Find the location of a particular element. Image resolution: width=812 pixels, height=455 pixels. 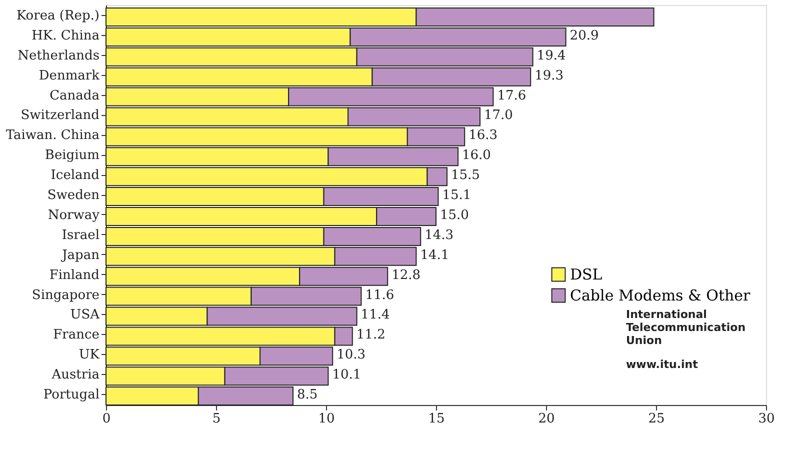

y-tick-label: Finland is located at coordinates (74, 275).